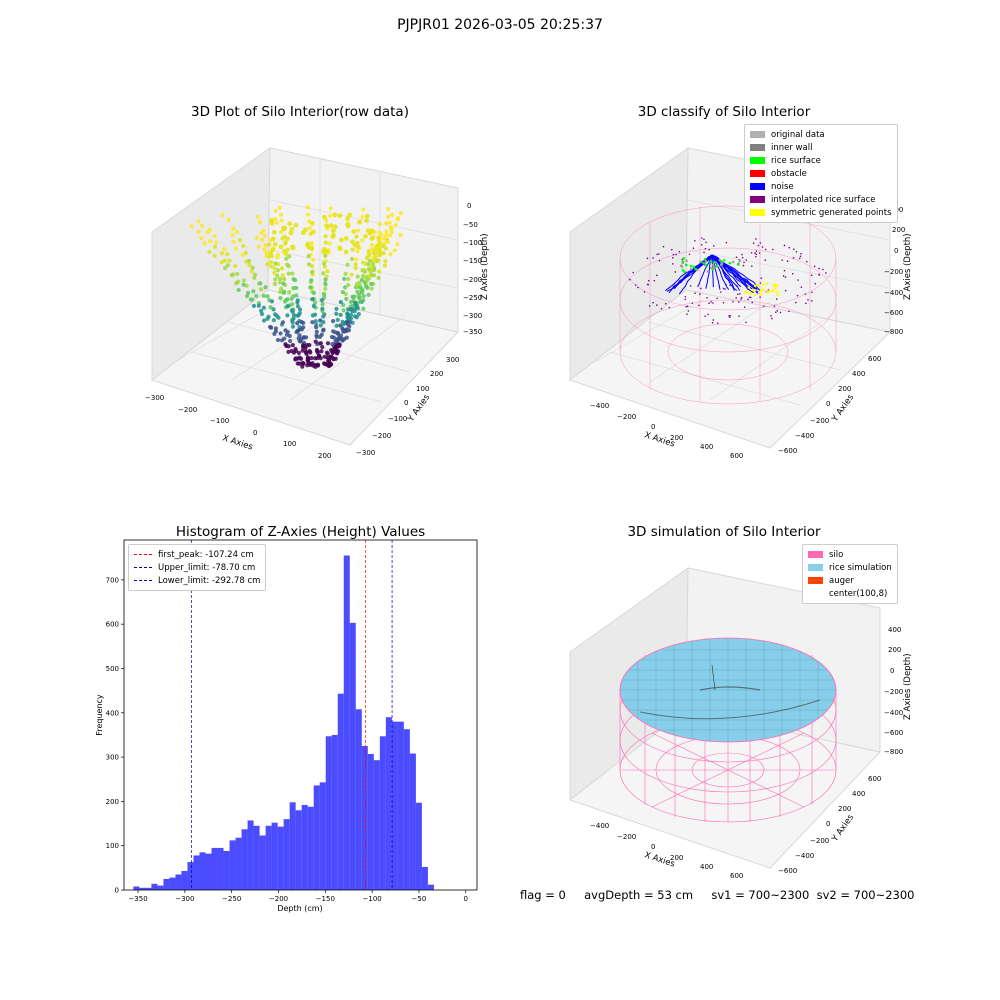 The width and height of the screenshot is (1000, 1000). What do you see at coordinates (231, 899) in the screenshot?
I see `x-tick-label: −250` at bounding box center [231, 899].